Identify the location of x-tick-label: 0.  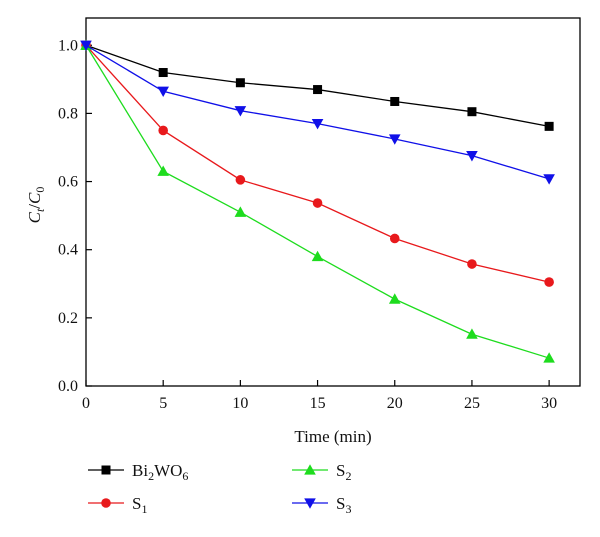
(86, 403).